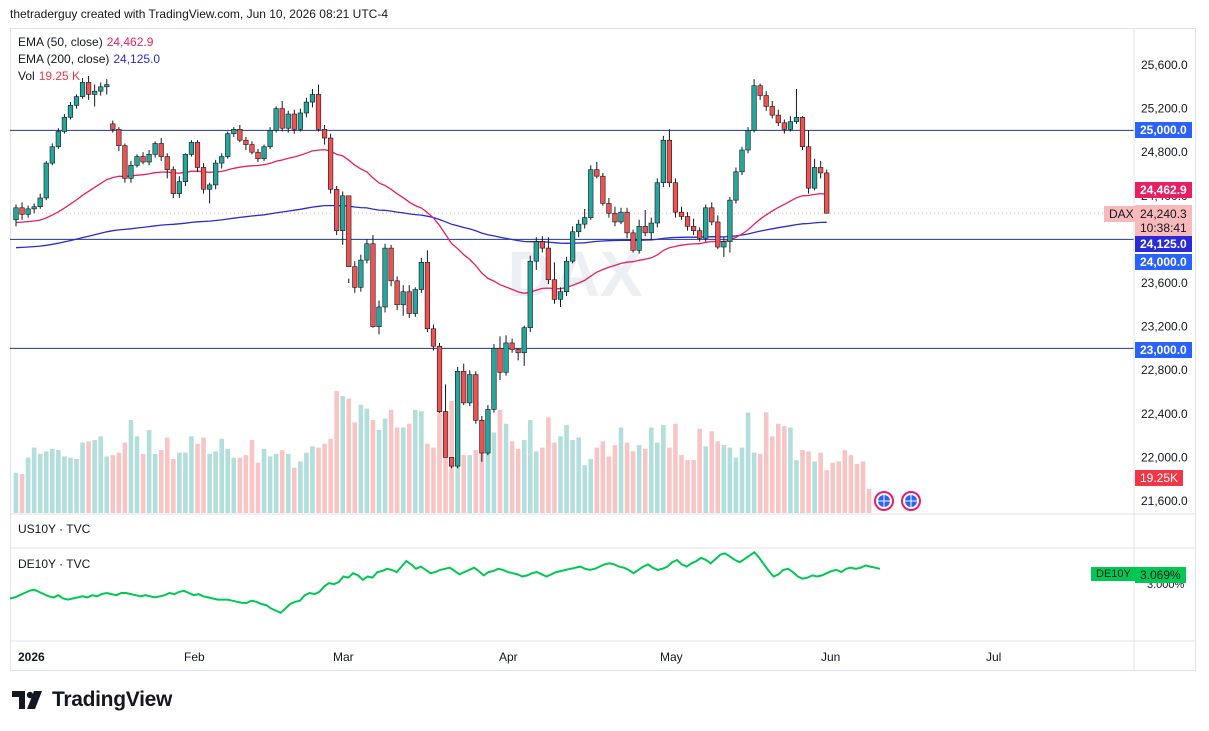 The image size is (1209, 731). I want to click on legend-ema50: EMA (50, close) 24,462.9, so click(89, 42).